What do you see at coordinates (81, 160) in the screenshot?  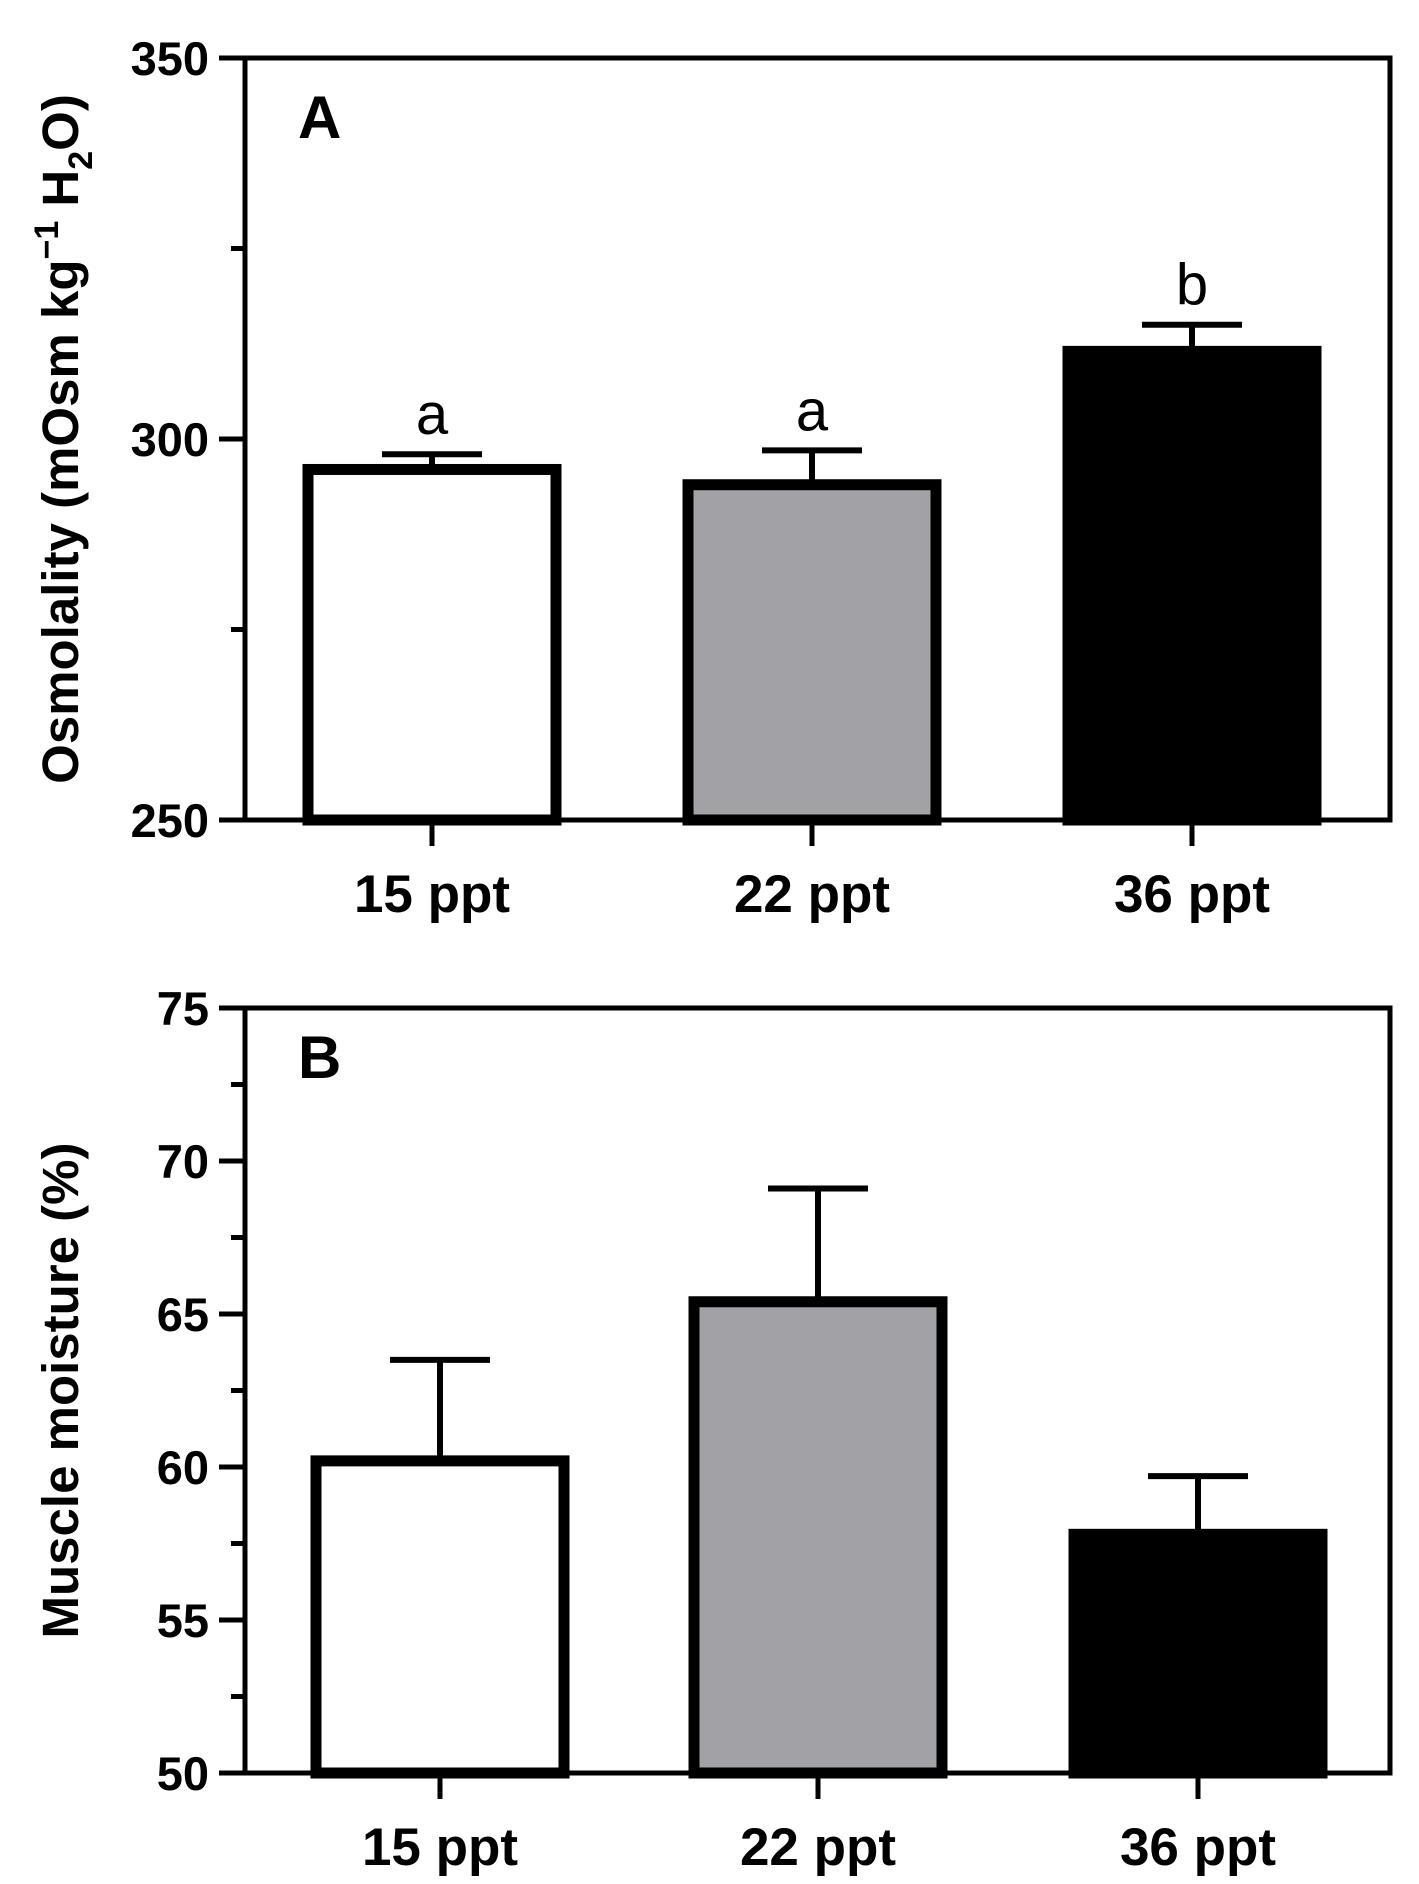 I see `subscript: 2` at bounding box center [81, 160].